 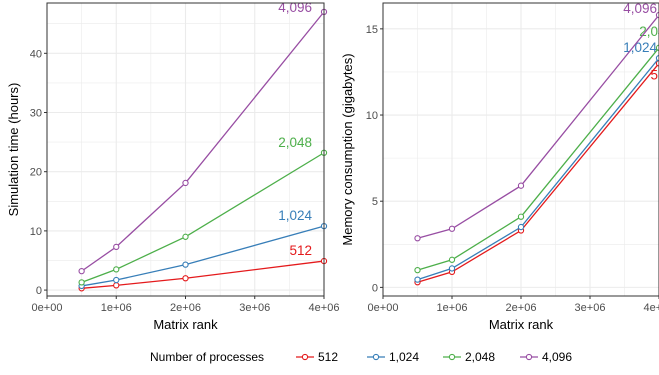 I want to click on legend-entry-label: 512, so click(x=328, y=357).